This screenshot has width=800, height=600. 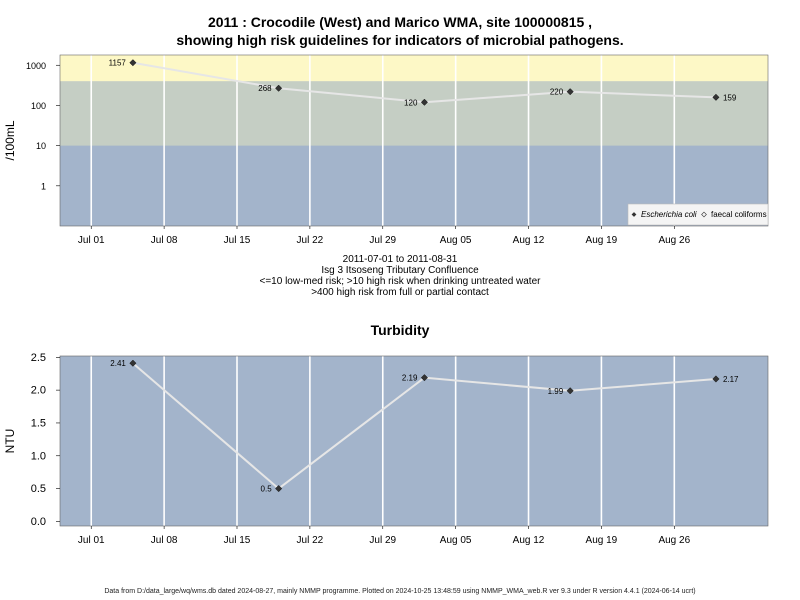 What do you see at coordinates (731, 379) in the screenshot?
I see `data-label: 2.17` at bounding box center [731, 379].